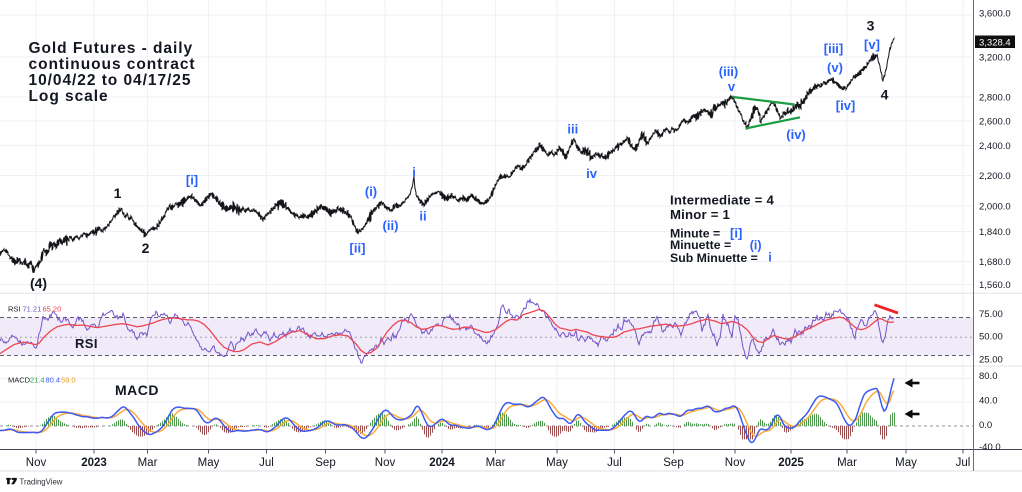 The width and height of the screenshot is (1022, 492). I want to click on svg-text: 2, so click(146, 248).